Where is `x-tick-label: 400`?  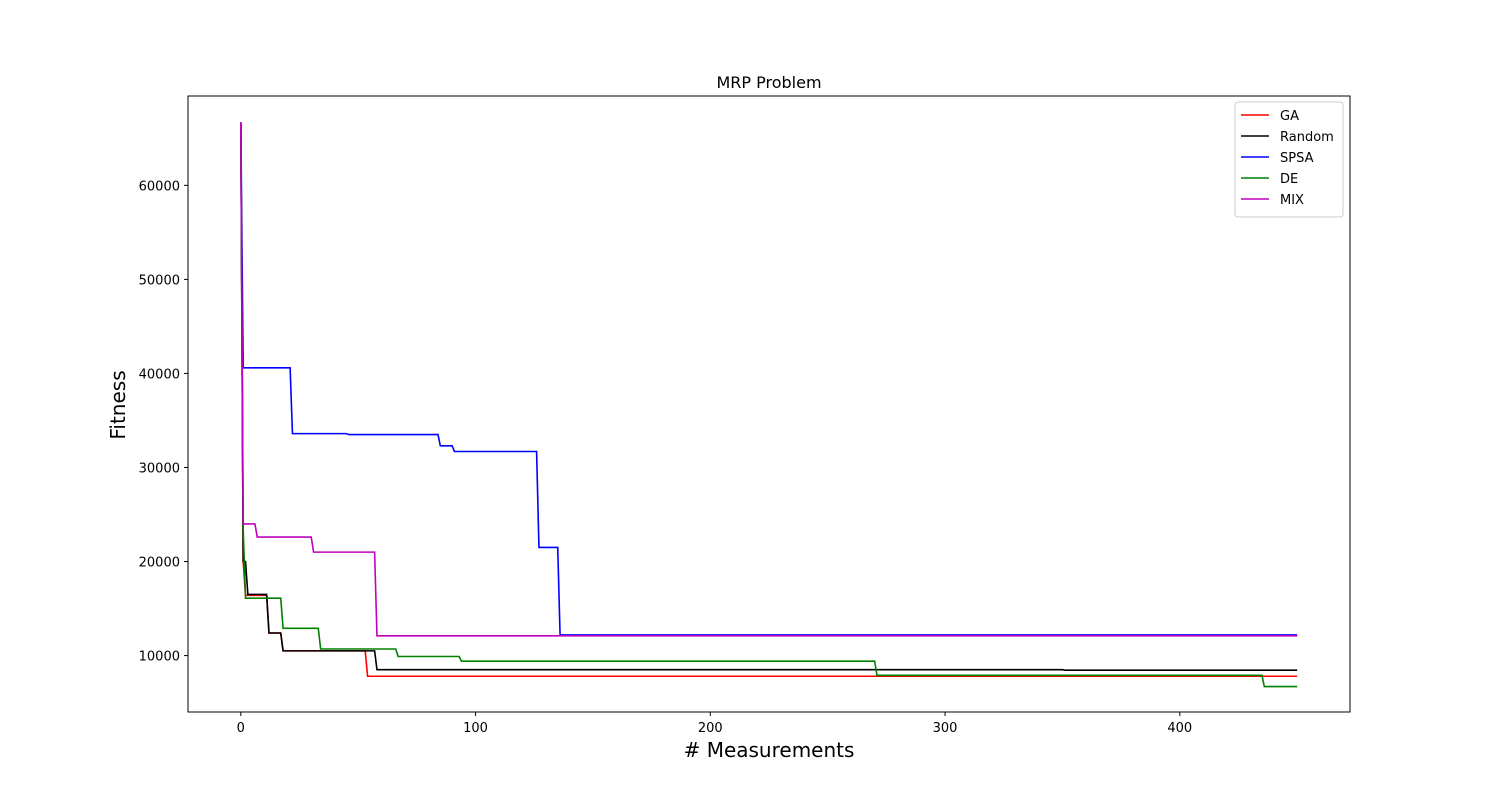
x-tick-label: 400 is located at coordinates (1179, 728).